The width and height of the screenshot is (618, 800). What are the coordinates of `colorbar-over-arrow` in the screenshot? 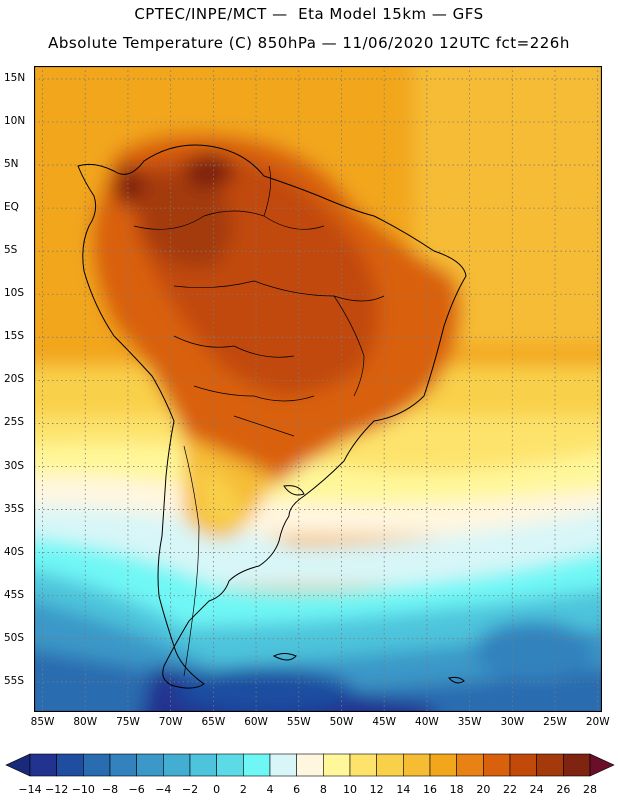 It's located at (602, 765).